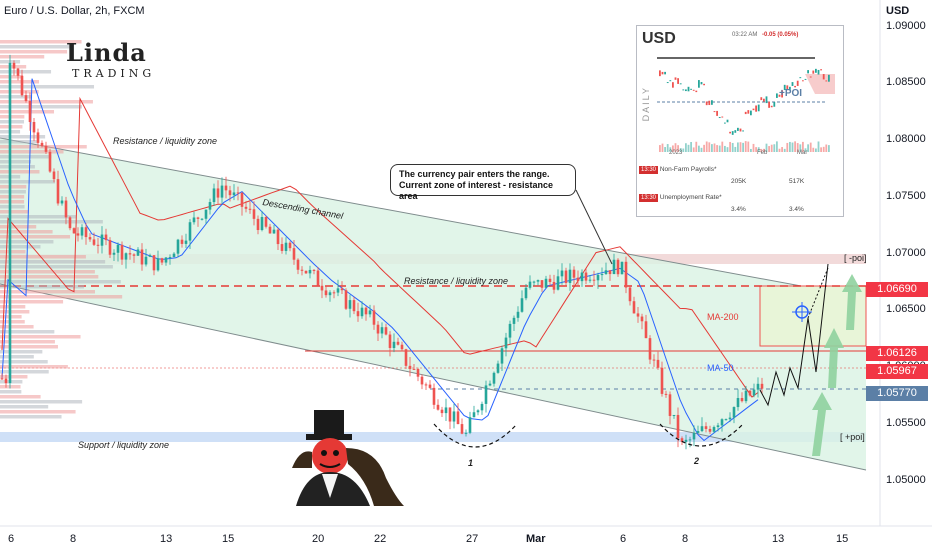 Image resolution: width=932 pixels, height=550 pixels. I want to click on price-tag: 1.06690, so click(897, 289).